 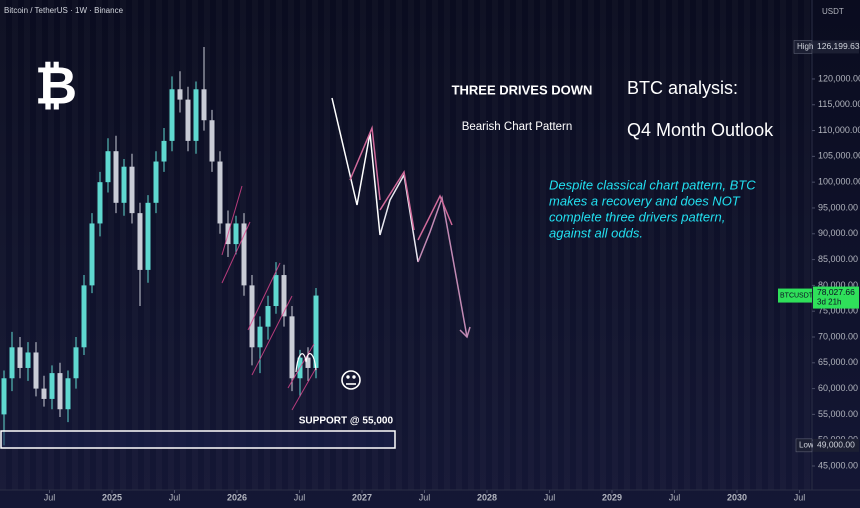 What do you see at coordinates (836, 292) in the screenshot?
I see `price-value: 78,027.66` at bounding box center [836, 292].